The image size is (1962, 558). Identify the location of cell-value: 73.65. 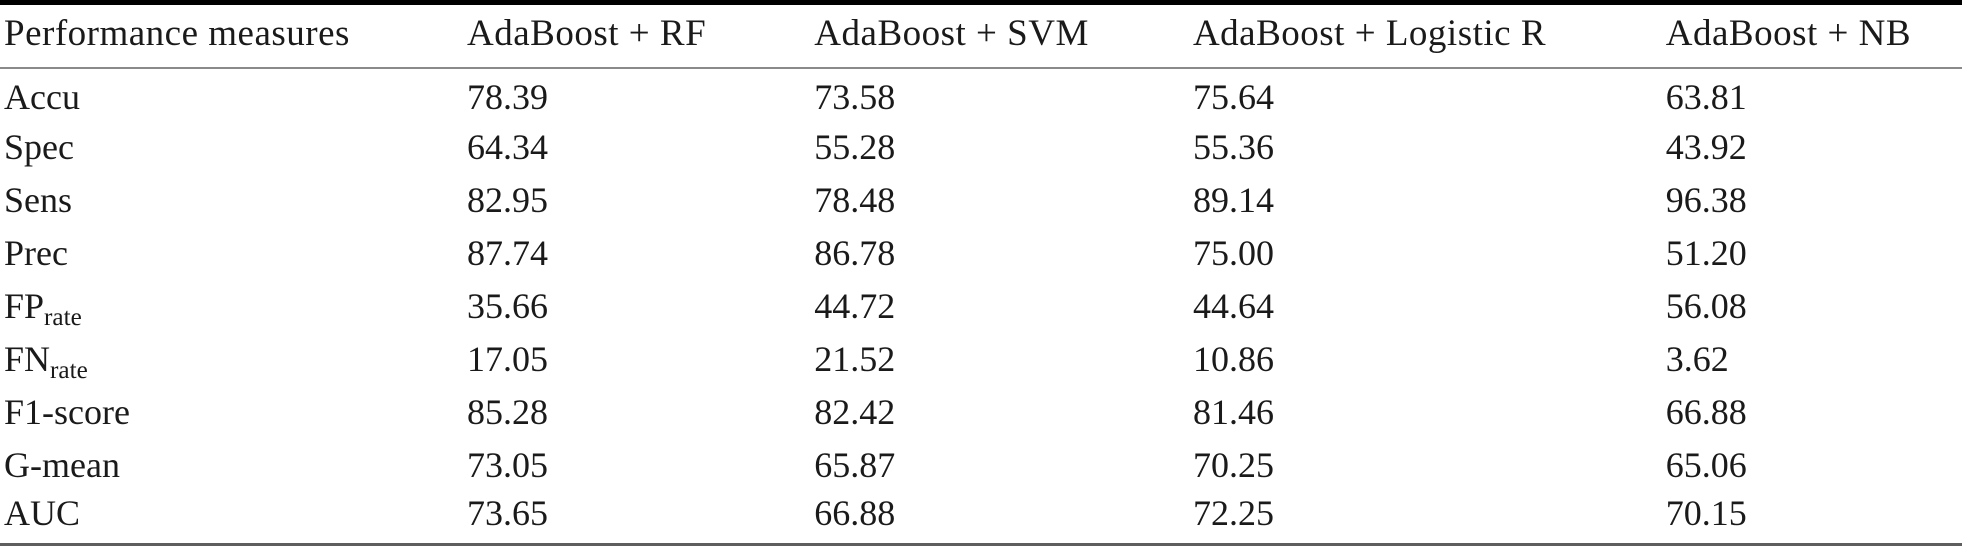
(508, 513).